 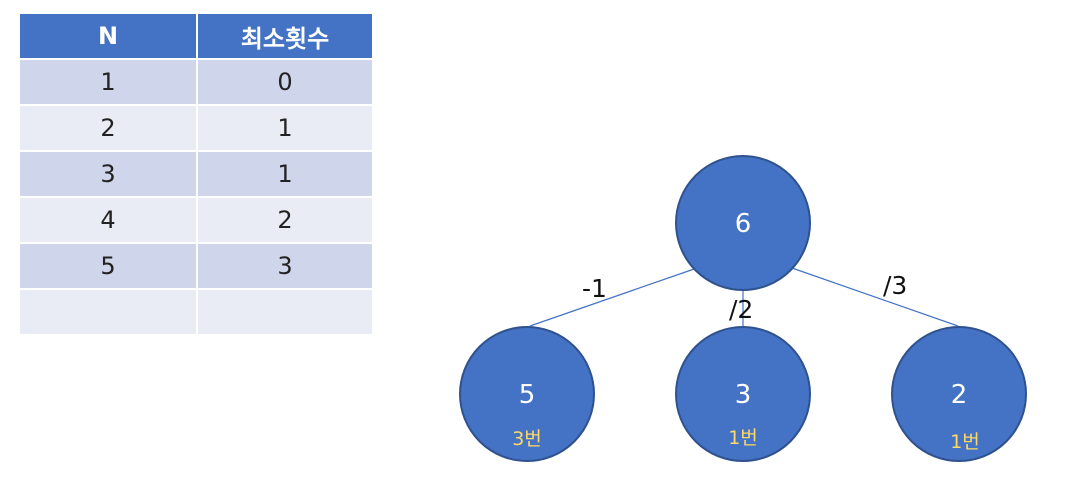 I want to click on edge-label-left: -1, so click(x=594, y=288).